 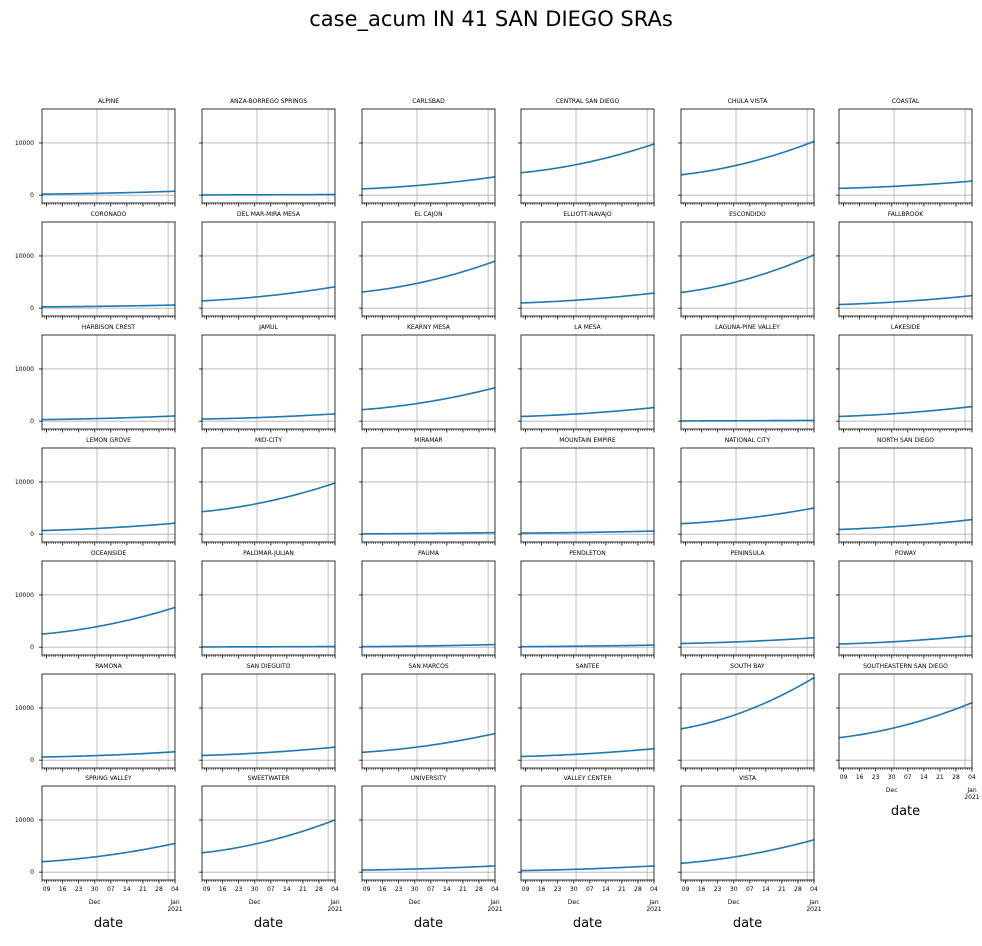 What do you see at coordinates (108, 440) in the screenshot?
I see `panel-title: LEMON GROVE` at bounding box center [108, 440].